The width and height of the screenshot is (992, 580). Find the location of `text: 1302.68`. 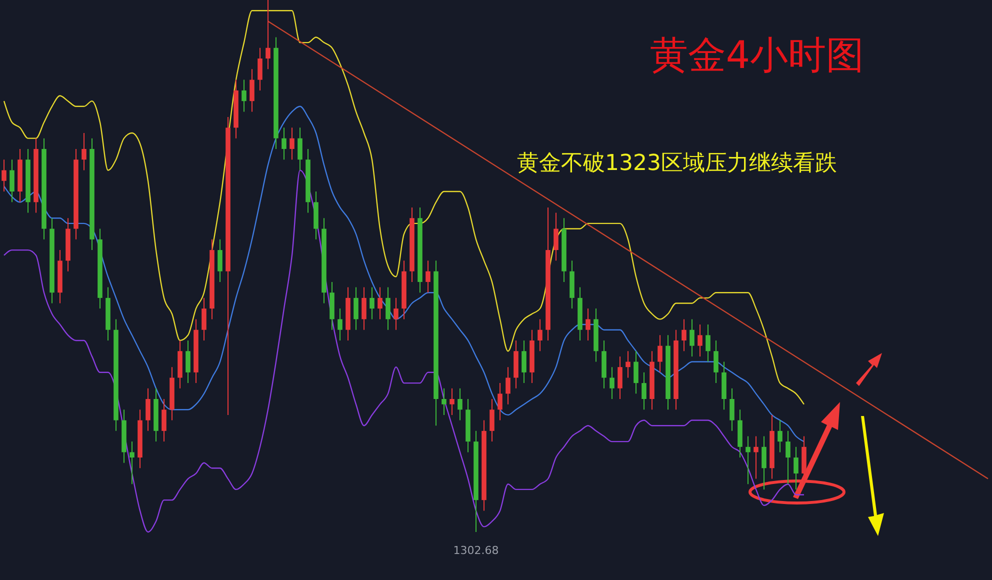

text: 1302.68 is located at coordinates (476, 550).